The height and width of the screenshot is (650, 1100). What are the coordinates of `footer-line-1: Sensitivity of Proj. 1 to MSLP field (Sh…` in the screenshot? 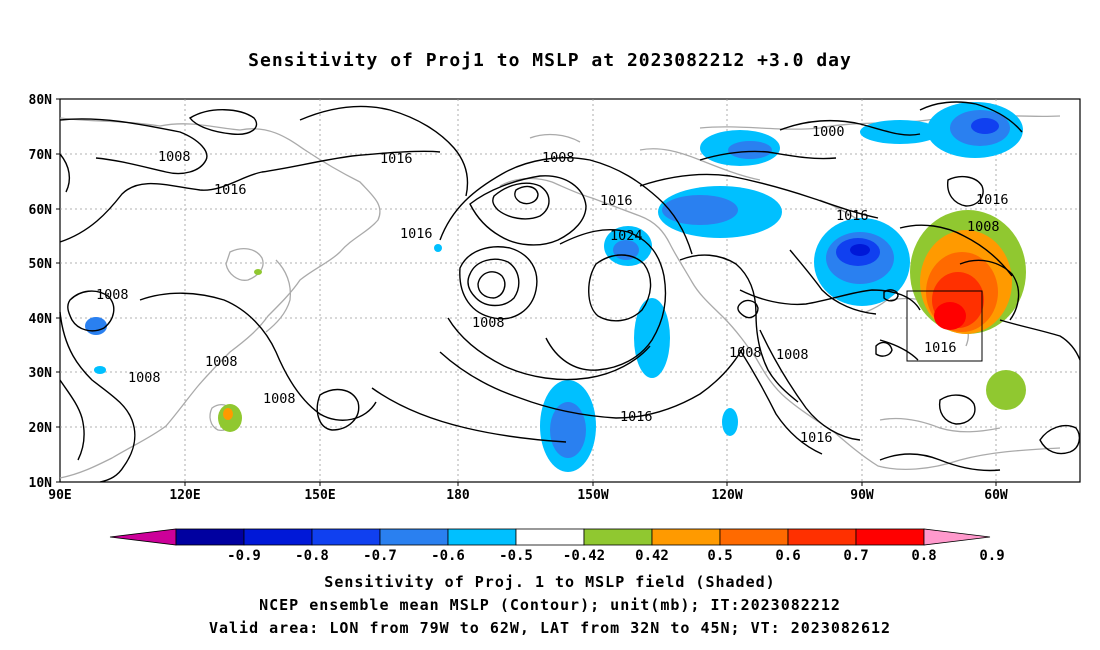 It's located at (550, 582).